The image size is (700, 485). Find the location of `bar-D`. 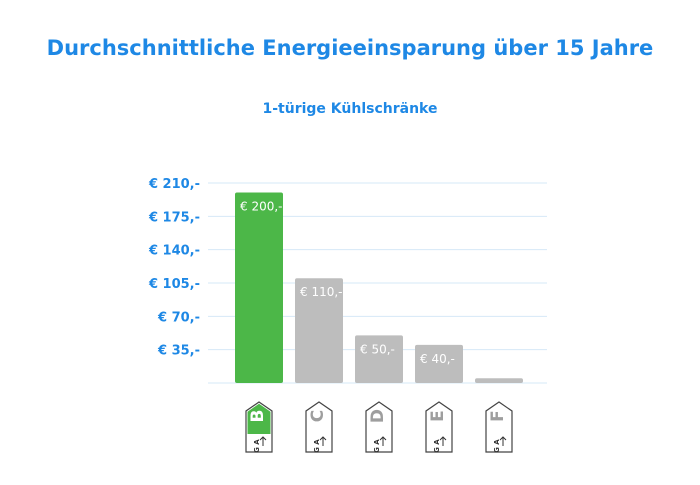

bar-D is located at coordinates (379, 359).